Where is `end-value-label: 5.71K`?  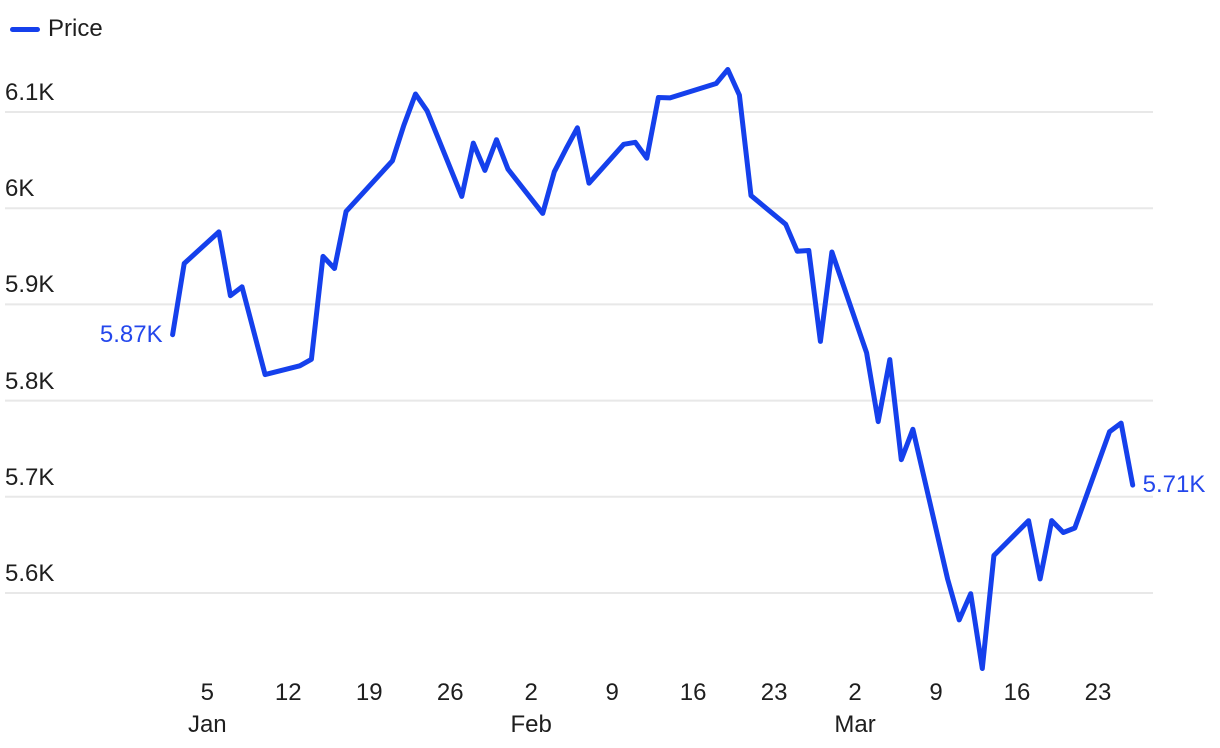 end-value-label: 5.71K is located at coordinates (1174, 485).